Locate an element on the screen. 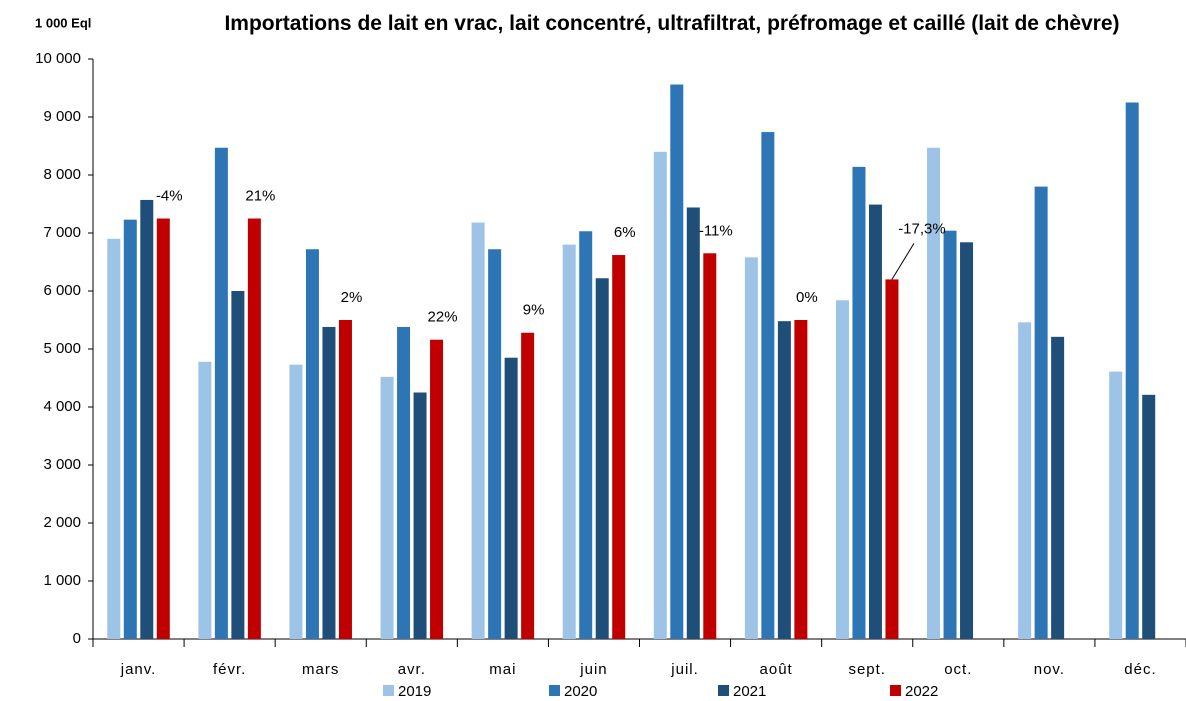 The height and width of the screenshot is (701, 1186). x-tick-label: févr. is located at coordinates (229, 669).